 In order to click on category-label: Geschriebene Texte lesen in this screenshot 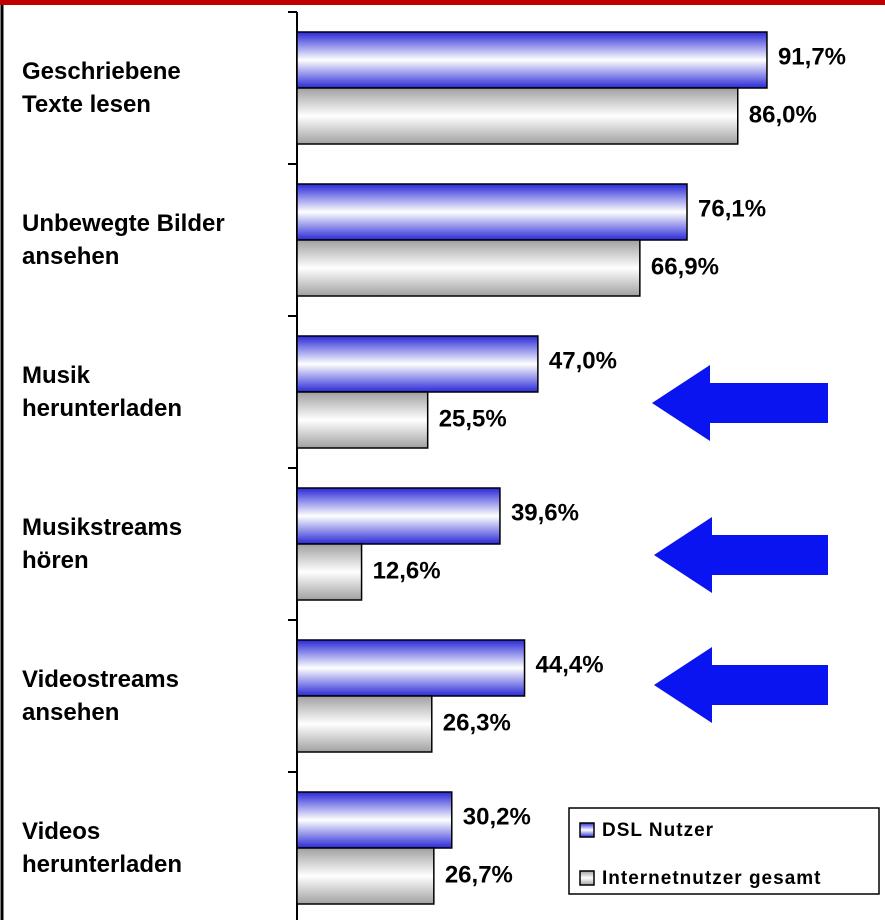, I will do `click(101, 88)`.